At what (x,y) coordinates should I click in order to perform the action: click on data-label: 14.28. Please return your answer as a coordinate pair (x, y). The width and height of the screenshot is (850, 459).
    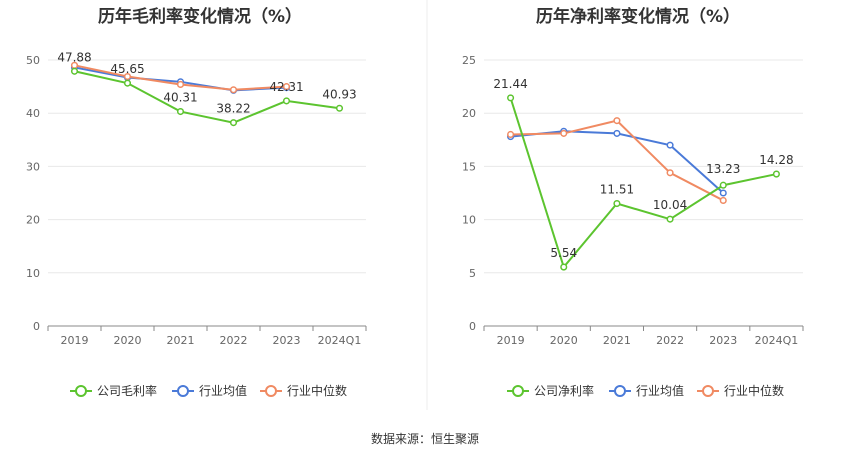
    Looking at the image, I should click on (776, 160).